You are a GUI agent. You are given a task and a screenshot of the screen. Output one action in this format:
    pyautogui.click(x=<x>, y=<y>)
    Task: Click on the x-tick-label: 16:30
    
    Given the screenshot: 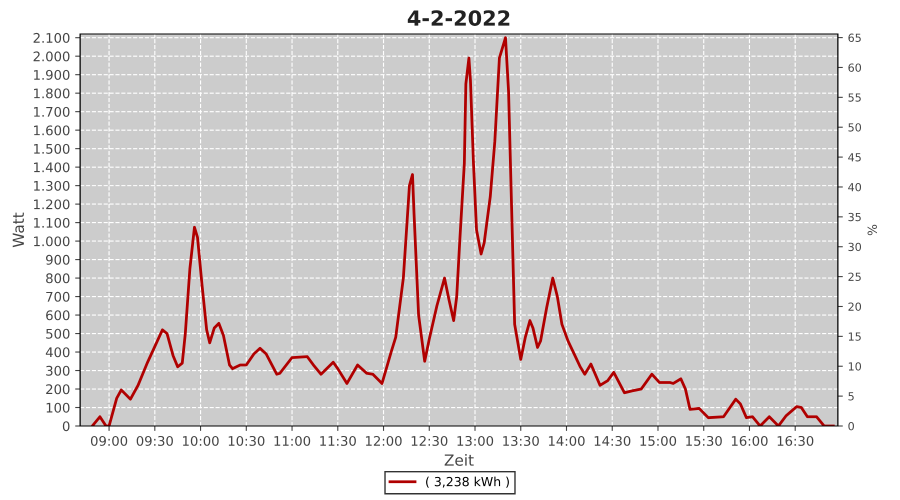 What is the action you would take?
    pyautogui.click(x=796, y=441)
    